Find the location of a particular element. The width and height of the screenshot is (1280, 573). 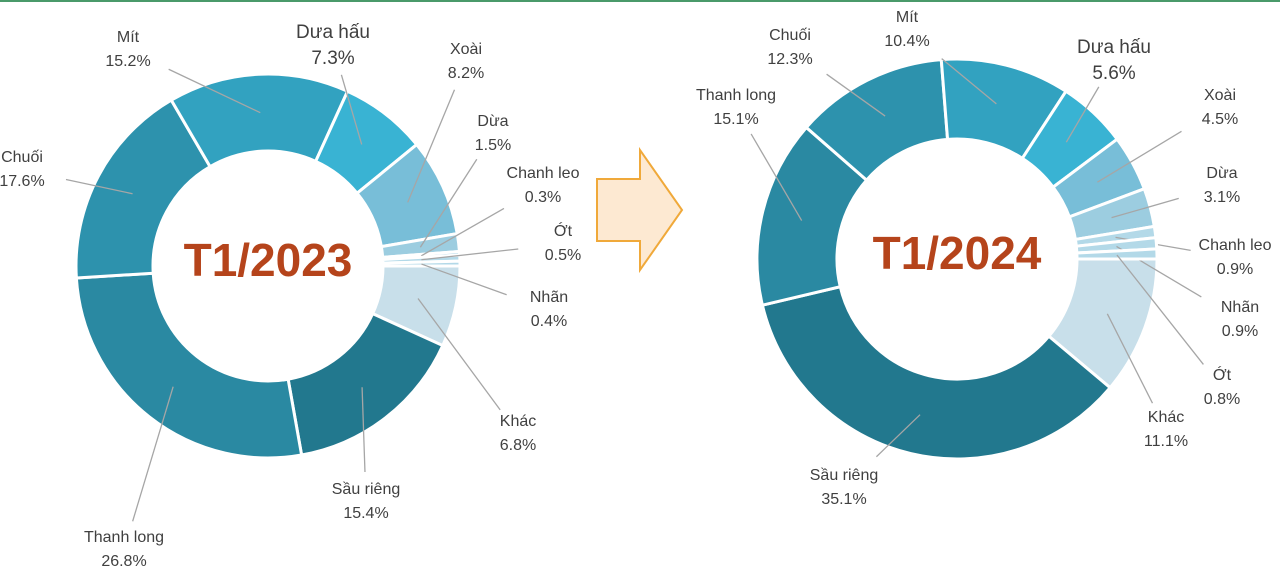

center-label: T1/2023 is located at coordinates (268, 260).